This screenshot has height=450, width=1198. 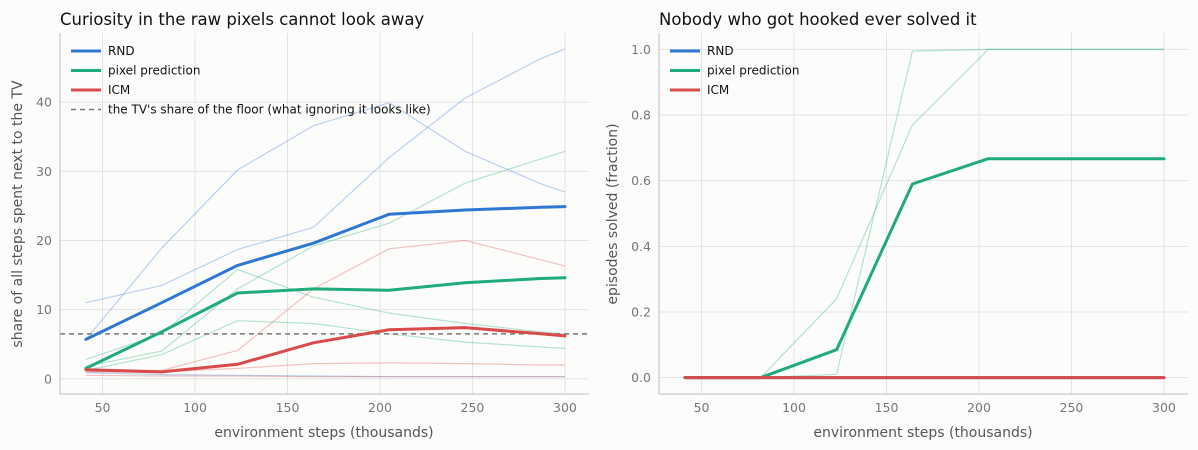 What do you see at coordinates (702, 407) in the screenshot?
I see `right-x-tick-label-50: 50` at bounding box center [702, 407].